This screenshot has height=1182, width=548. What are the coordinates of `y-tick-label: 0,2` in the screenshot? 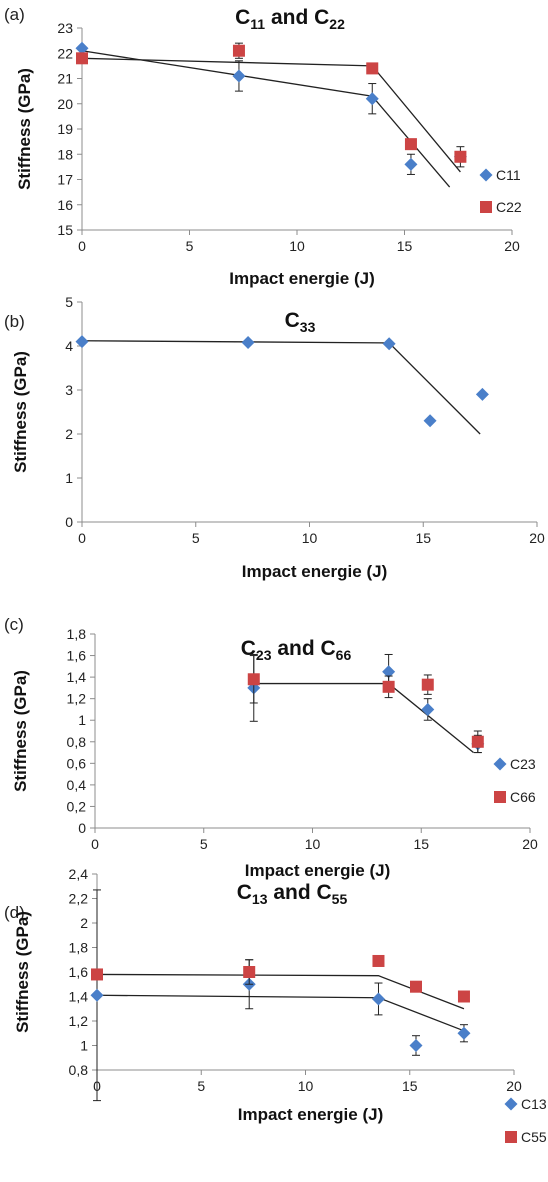 It's located at (77, 806).